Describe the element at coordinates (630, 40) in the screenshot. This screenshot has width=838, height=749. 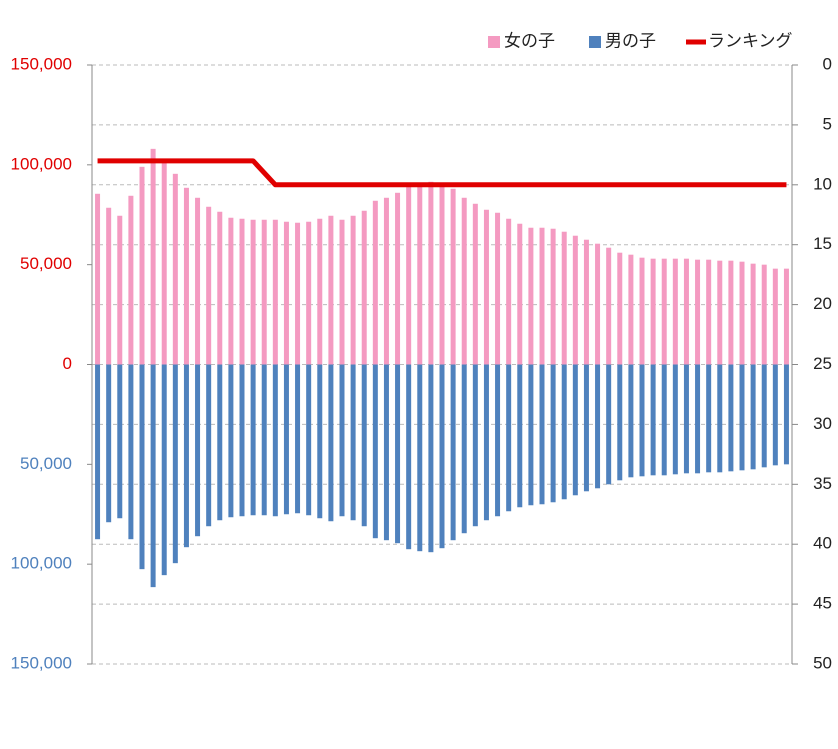
I see `legend-label: 男の子` at that location.